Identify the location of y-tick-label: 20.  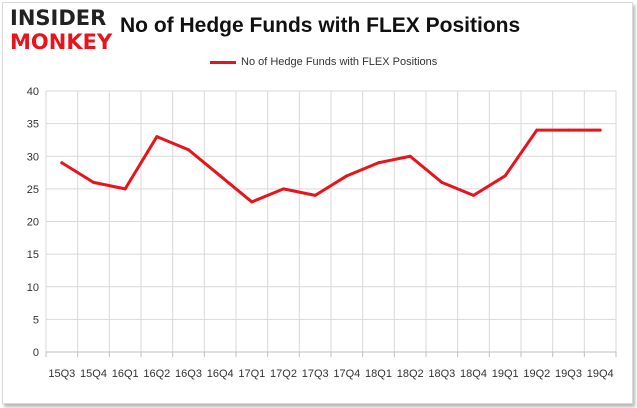
(33, 223).